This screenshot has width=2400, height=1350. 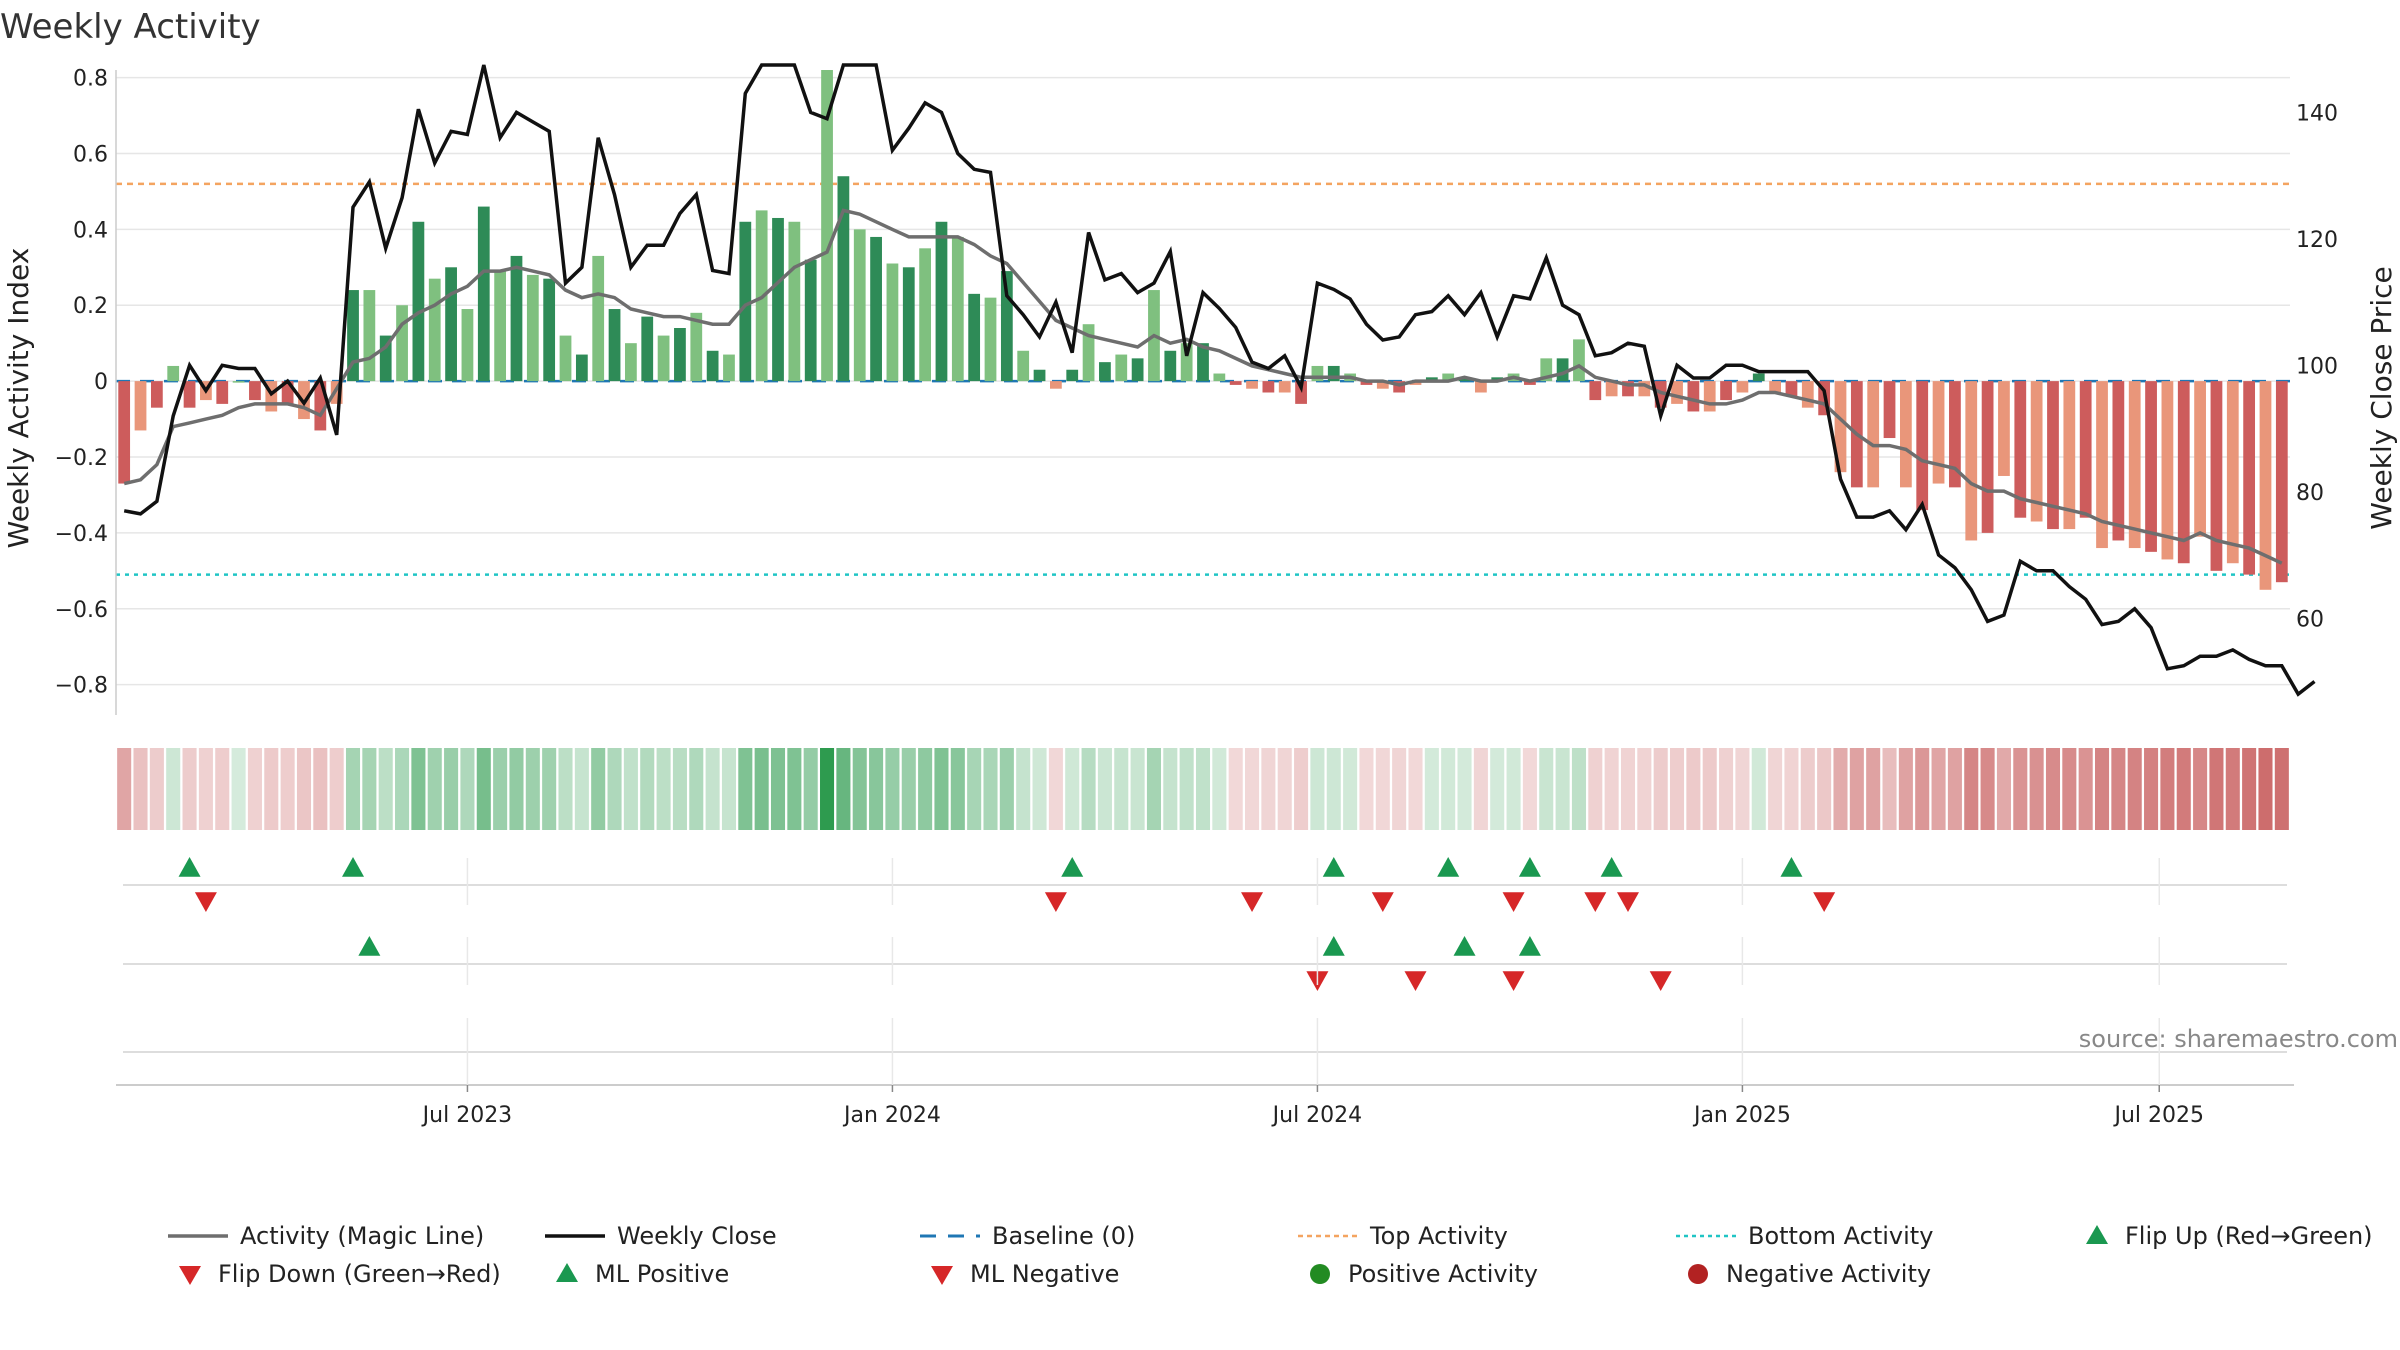 What do you see at coordinates (1063, 1236) in the screenshot?
I see `legend-label: Baseline (0)` at bounding box center [1063, 1236].